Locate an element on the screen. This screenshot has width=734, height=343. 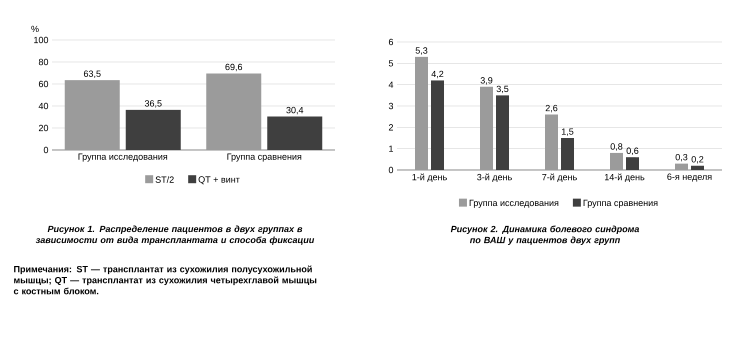
data-label: 0,2 is located at coordinates (698, 160).